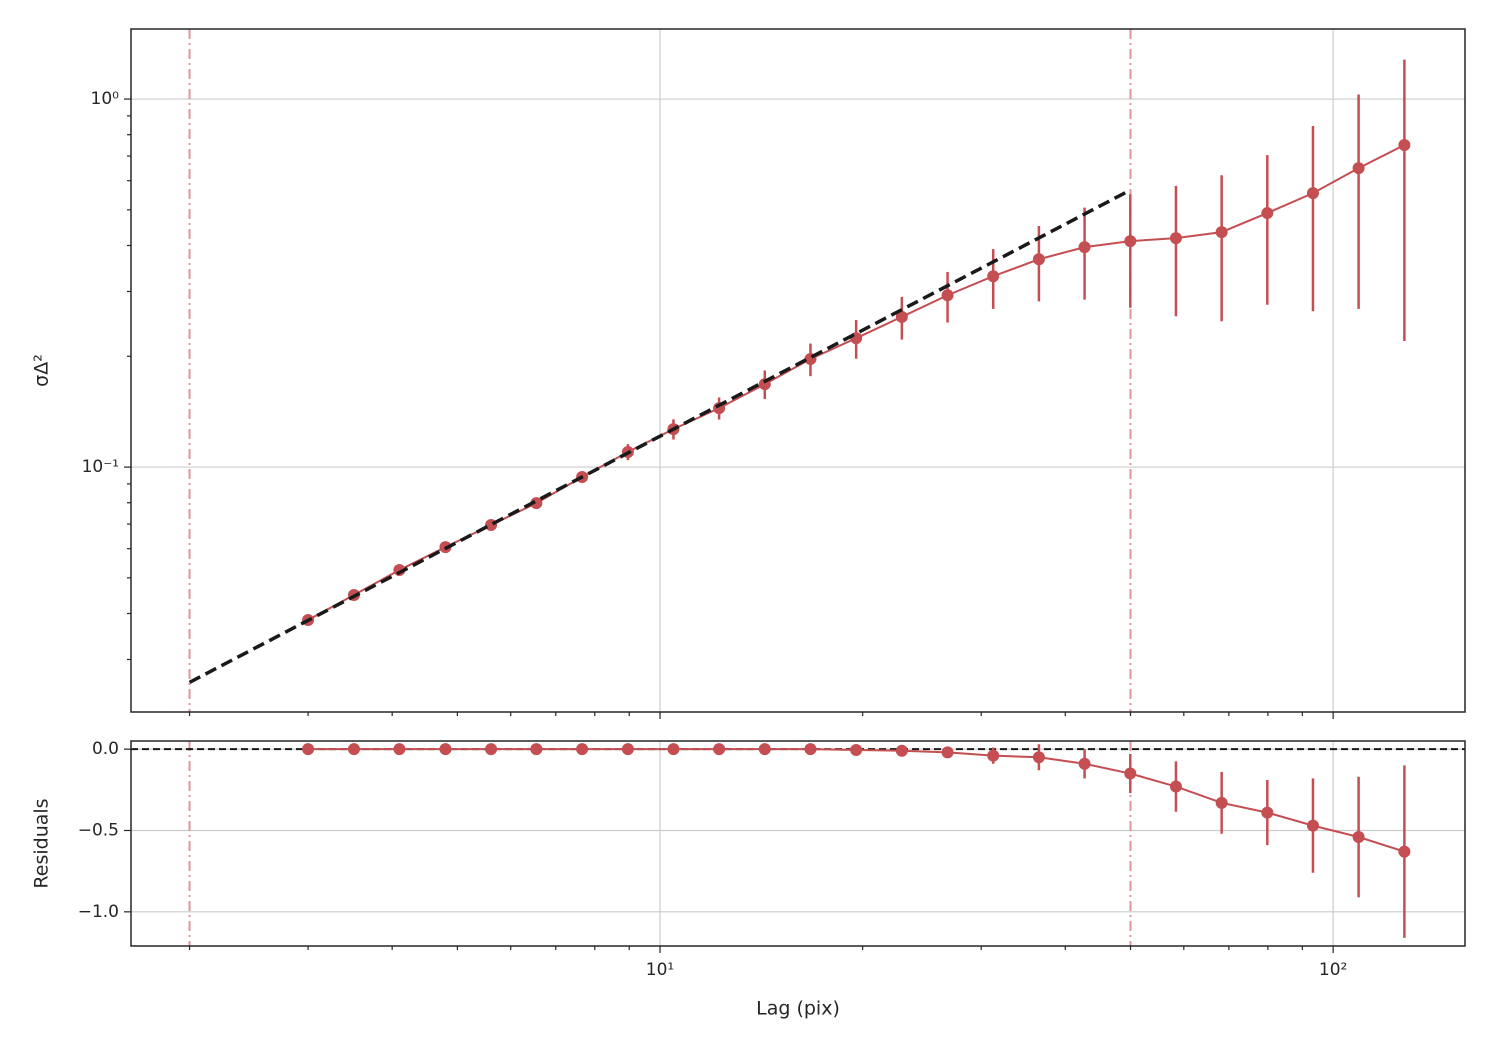  What do you see at coordinates (1333, 970) in the screenshot?
I see `x-tick-label: 10²` at bounding box center [1333, 970].